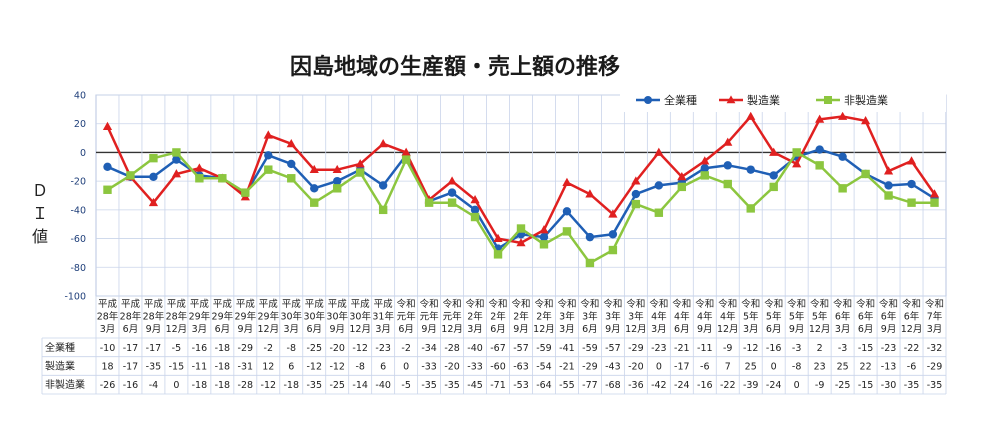 Image resolution: width=1000 pixels, height=444 pixels. Describe the element at coordinates (83, 153) in the screenshot. I see `y-tick-label: 0` at that location.